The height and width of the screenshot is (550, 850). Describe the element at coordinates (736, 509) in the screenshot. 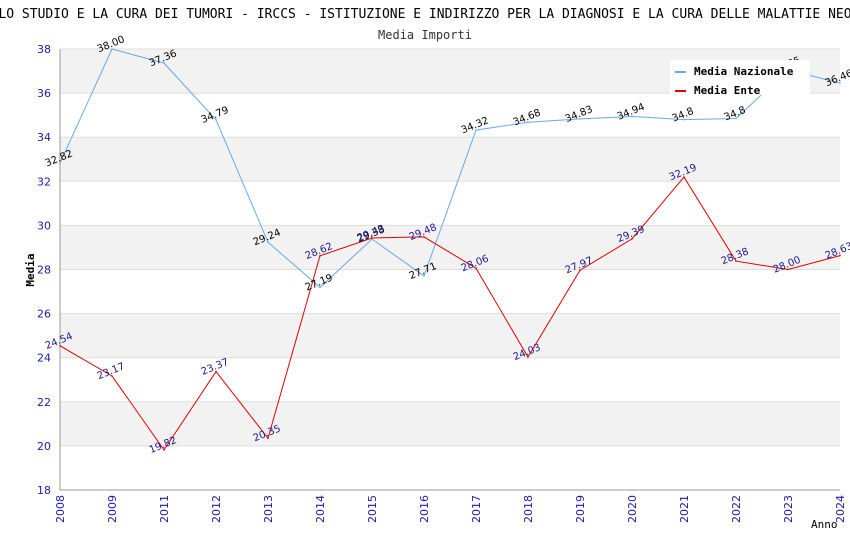

I see `x-tick-label: 2022` at that location.